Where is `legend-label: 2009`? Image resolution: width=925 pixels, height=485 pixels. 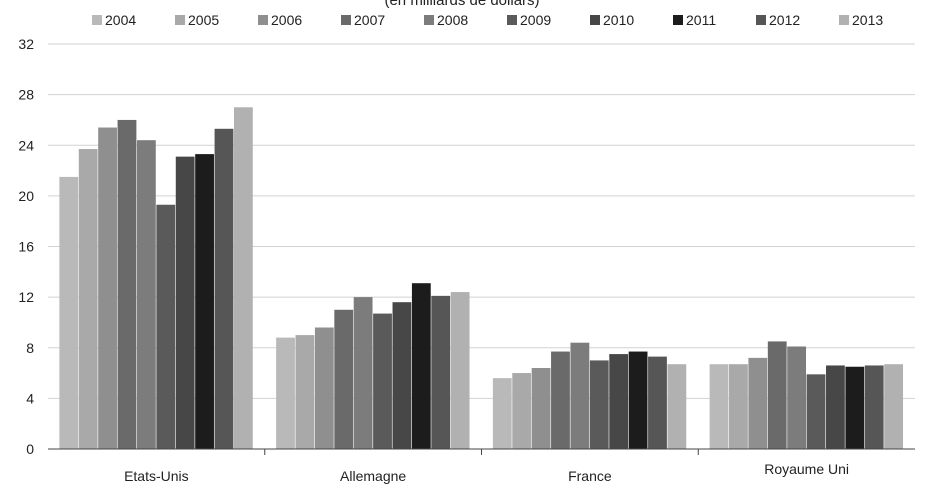 legend-label: 2009 is located at coordinates (535, 20).